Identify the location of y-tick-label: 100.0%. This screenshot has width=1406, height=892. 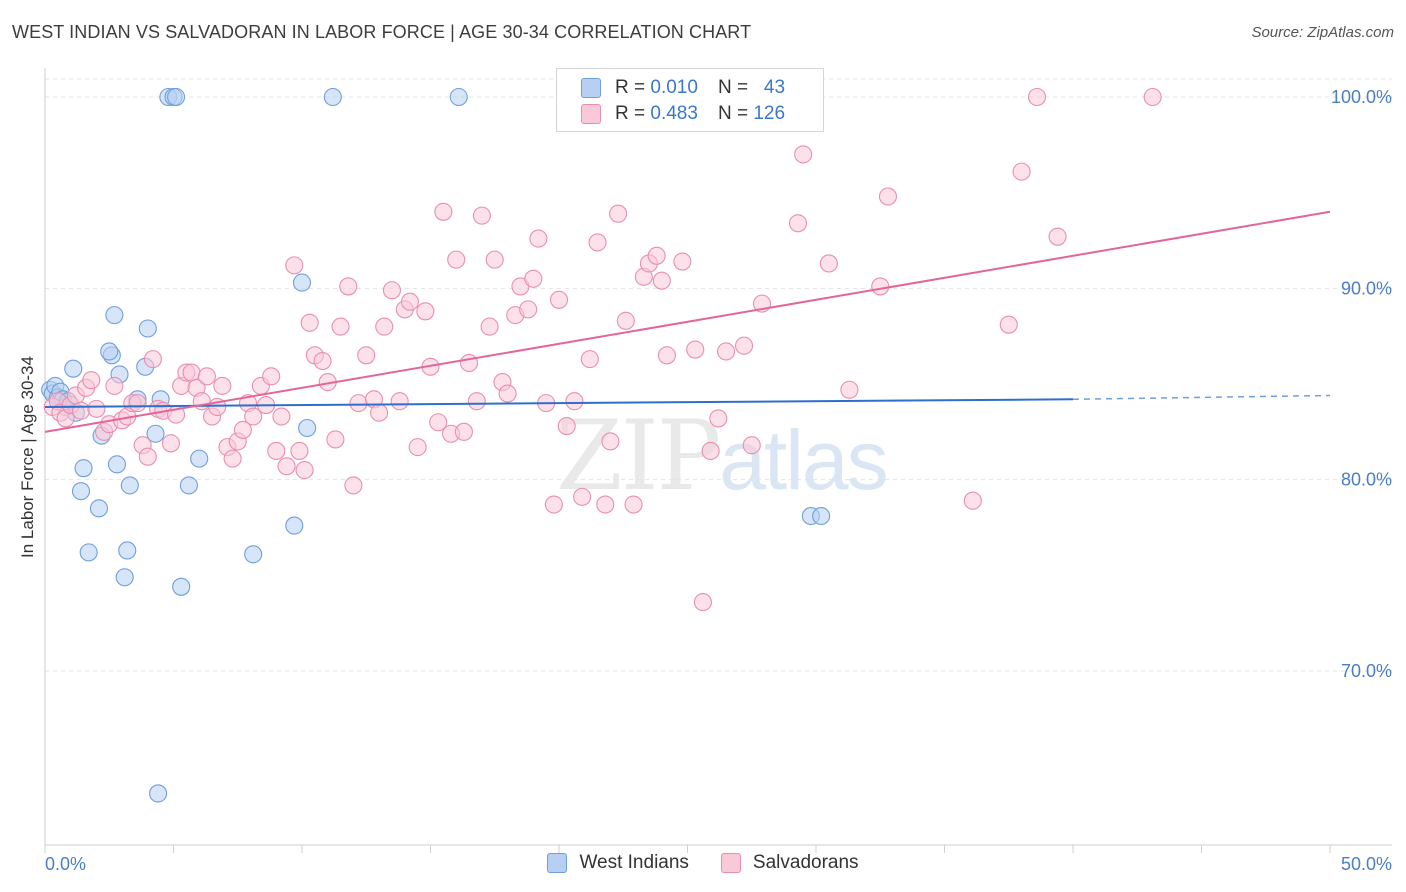
(1361, 97).